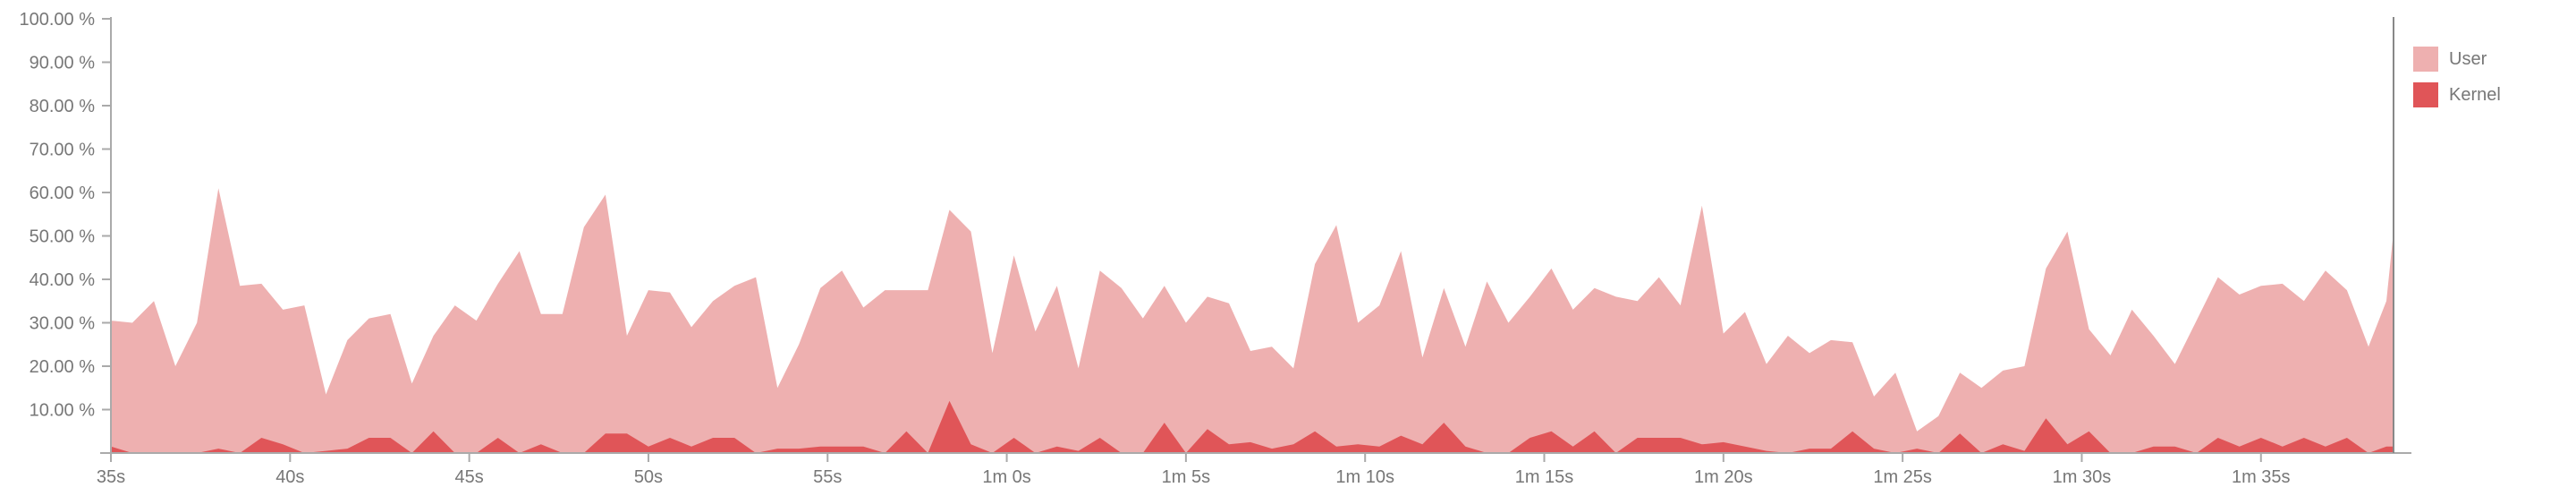 This screenshot has height=496, width=2576. Describe the element at coordinates (1544, 477) in the screenshot. I see `x-tick-label: 1m 15s` at that location.